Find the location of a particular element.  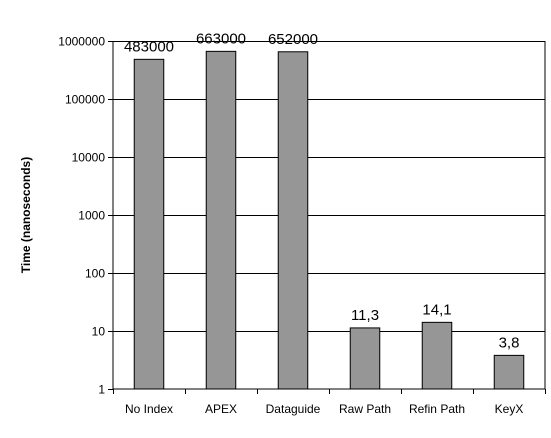

x-tick-label: Raw Path is located at coordinates (365, 409).